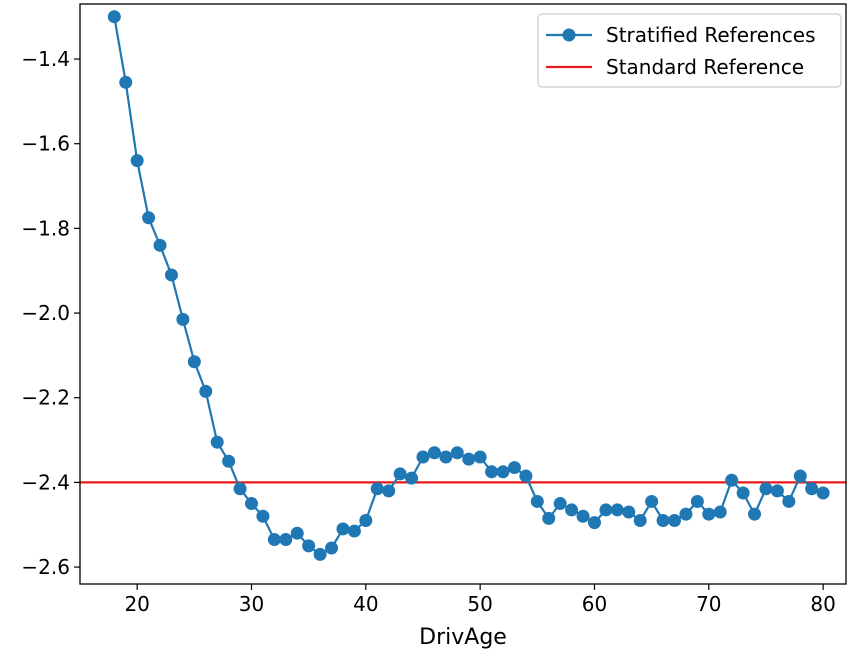 The width and height of the screenshot is (847, 653). What do you see at coordinates (45, 398) in the screenshot?
I see `y-tick-label: −2.2` at bounding box center [45, 398].